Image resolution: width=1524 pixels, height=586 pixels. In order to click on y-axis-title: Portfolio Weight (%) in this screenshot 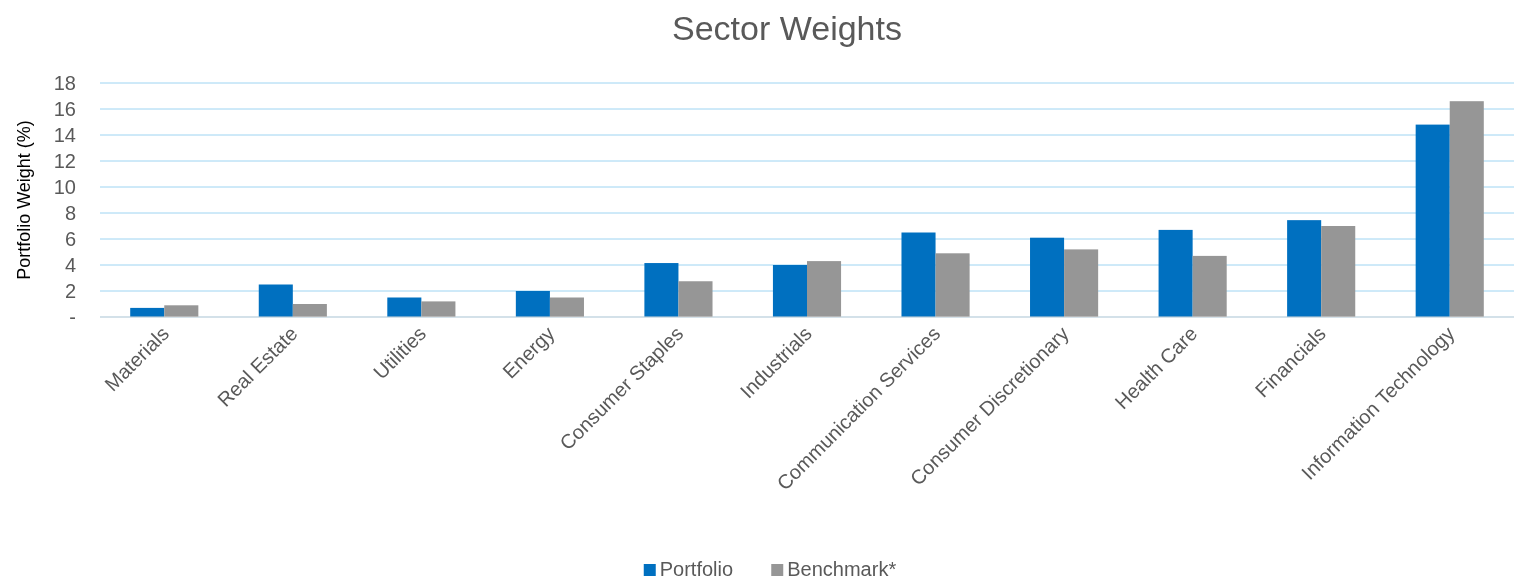, I will do `click(24, 200)`.